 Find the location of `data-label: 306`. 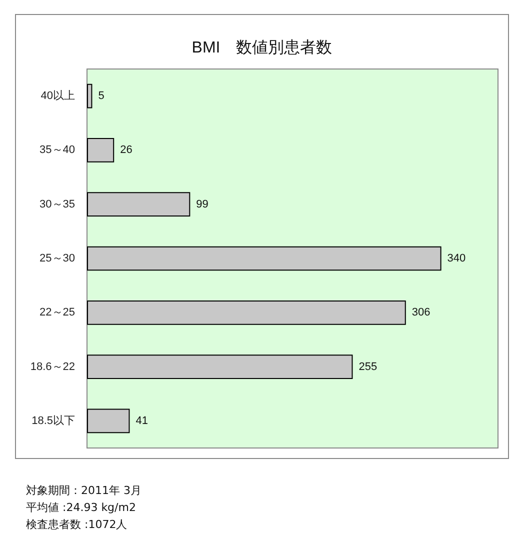

data-label: 306 is located at coordinates (421, 312).